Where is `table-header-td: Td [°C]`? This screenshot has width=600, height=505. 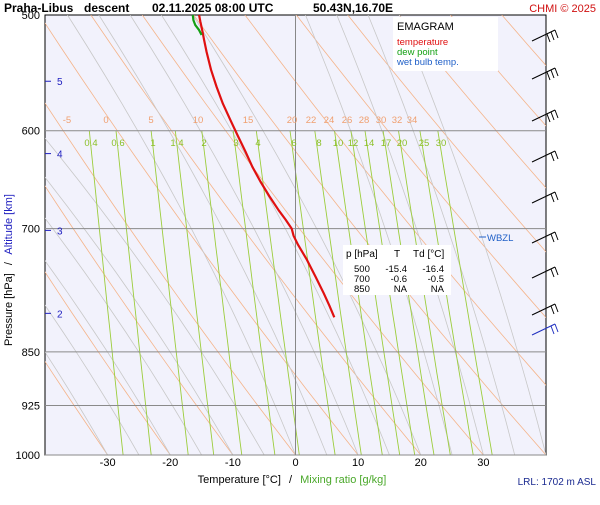 table-header-td: Td [°C] is located at coordinates (428, 254).